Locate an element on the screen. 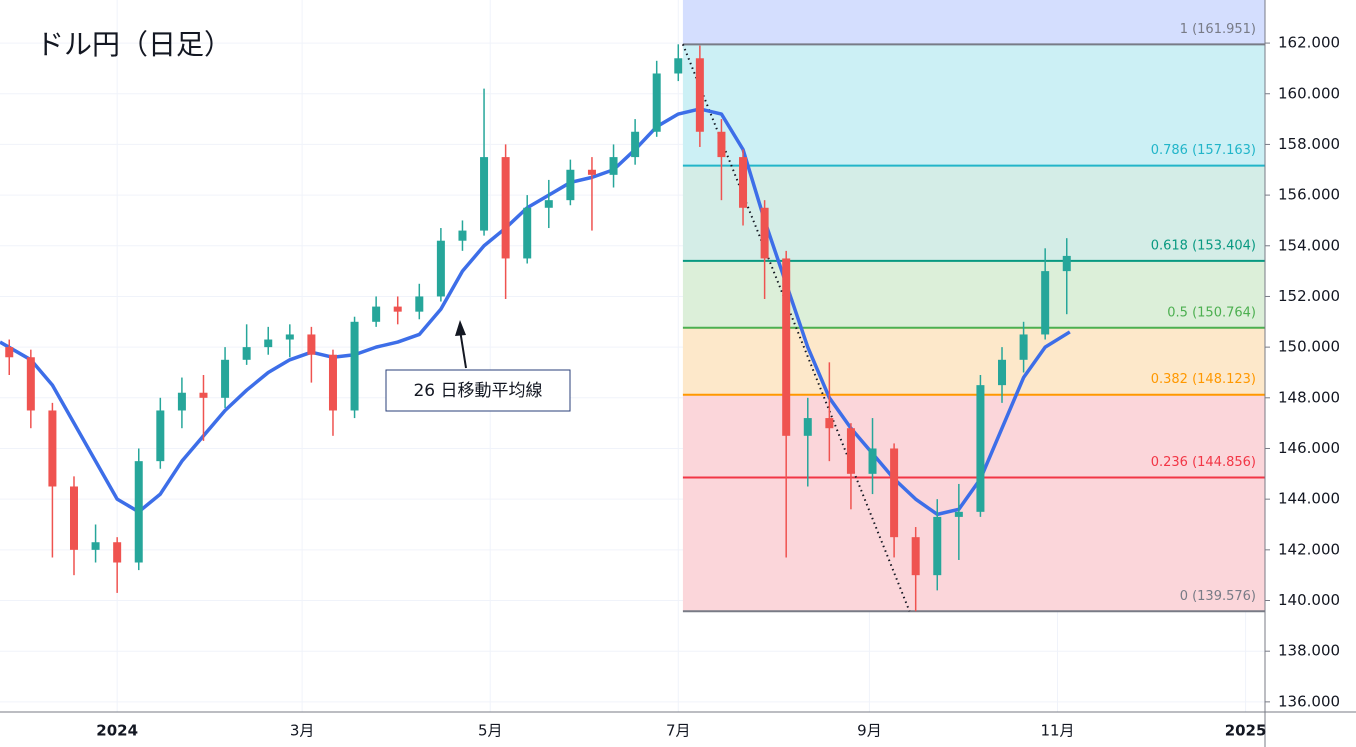 This screenshot has height=747, width=1356. annotation-arrow is located at coordinates (463, 349).